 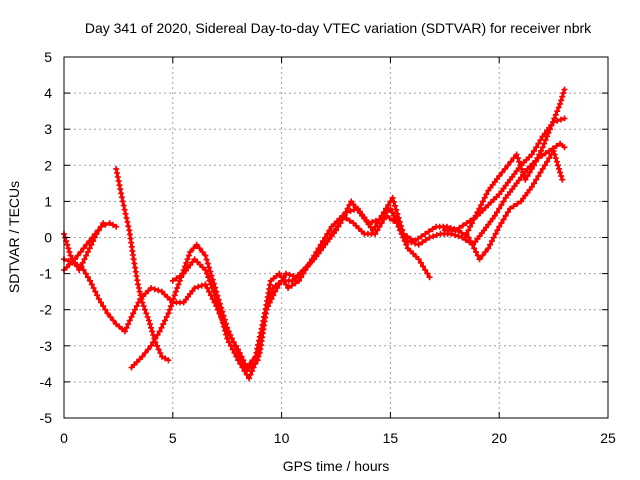 I want to click on y-tick-label: -5, so click(x=46, y=418).